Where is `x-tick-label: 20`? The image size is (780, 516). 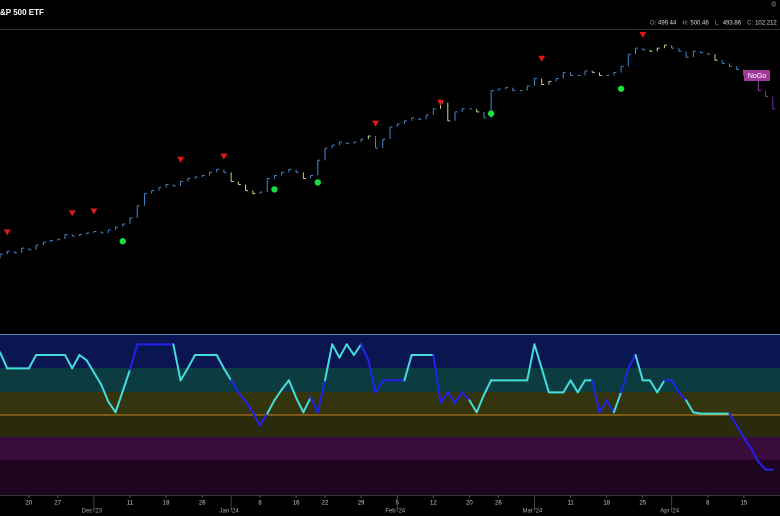
x-tick-label: 20 is located at coordinates (29, 504).